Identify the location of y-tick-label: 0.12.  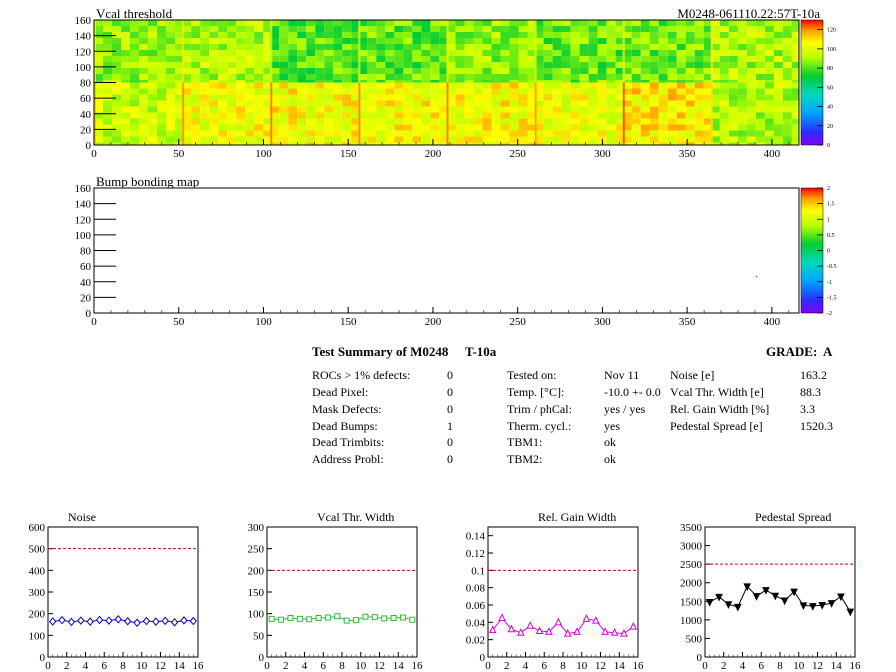
(475, 554).